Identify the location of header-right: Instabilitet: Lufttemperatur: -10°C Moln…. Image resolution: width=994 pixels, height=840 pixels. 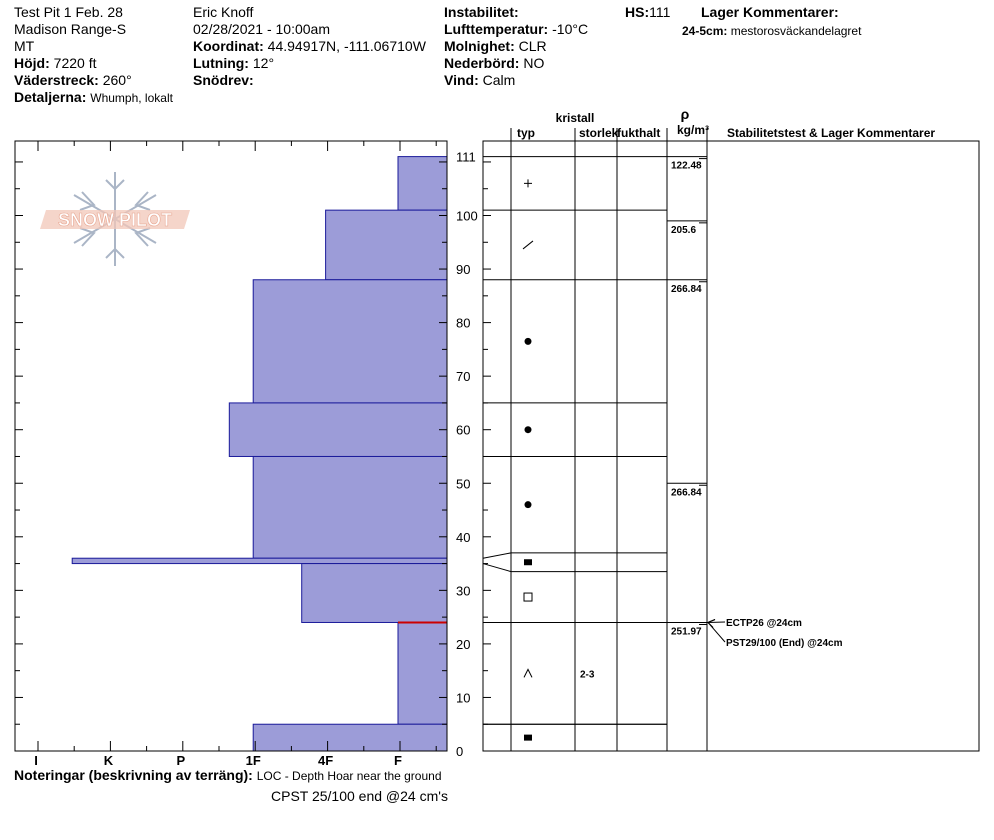
(516, 46).